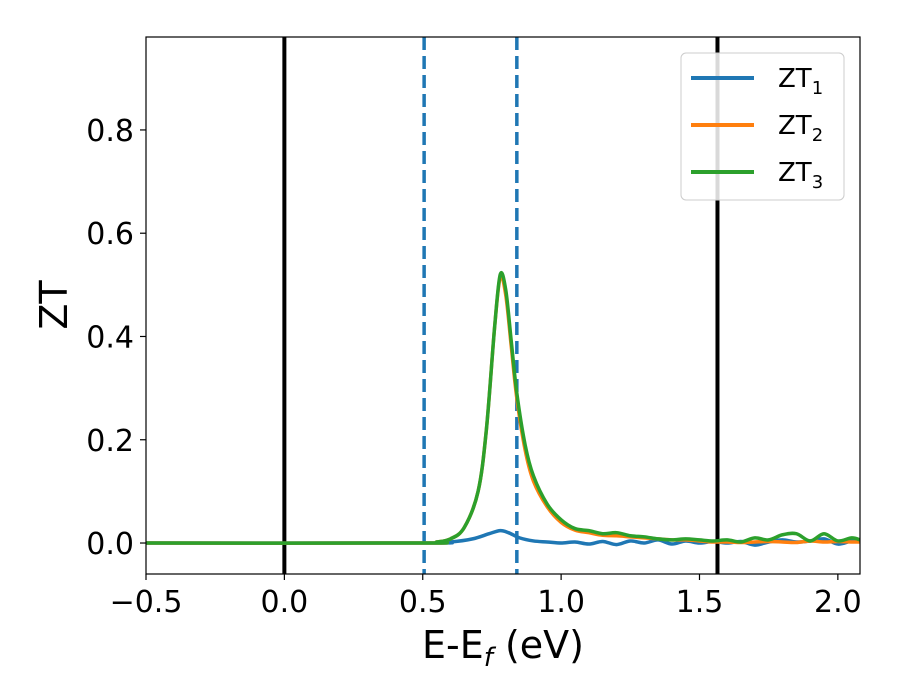 The width and height of the screenshot is (900, 700). I want to click on y-tick-label: 0.6, so click(110, 234).